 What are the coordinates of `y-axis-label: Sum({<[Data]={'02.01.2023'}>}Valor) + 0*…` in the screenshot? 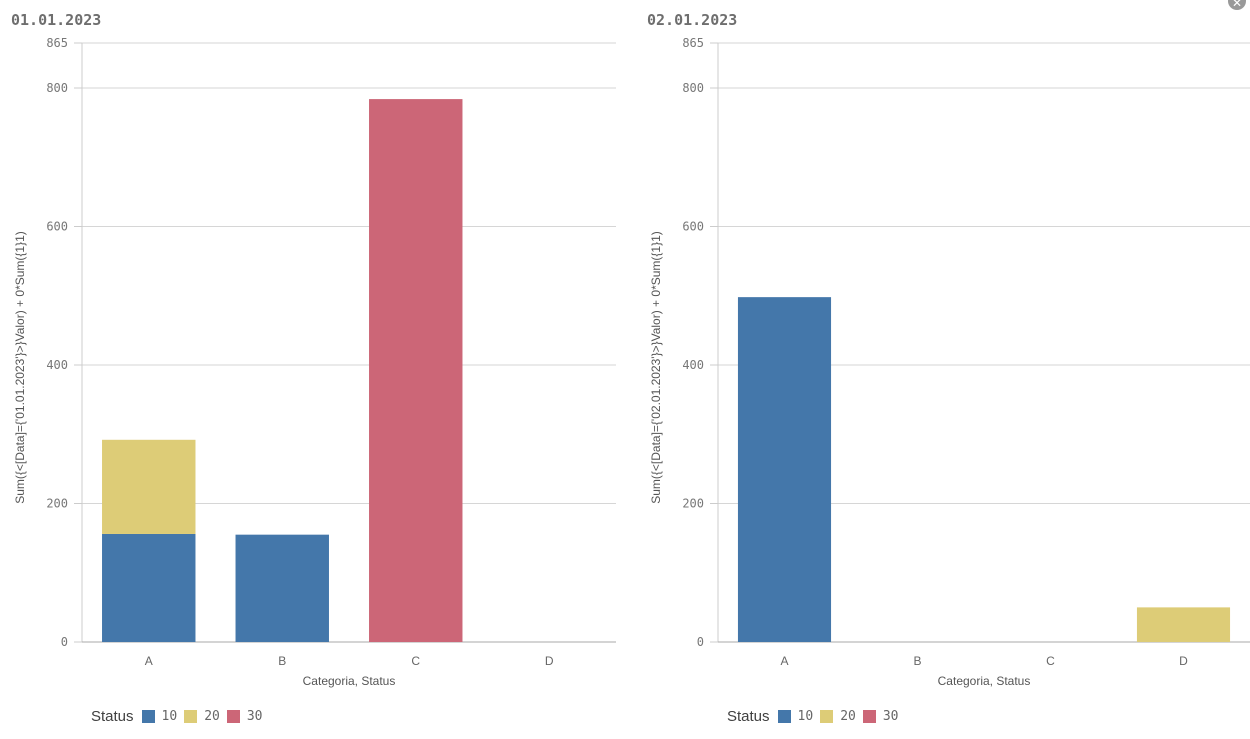 It's located at (656, 367).